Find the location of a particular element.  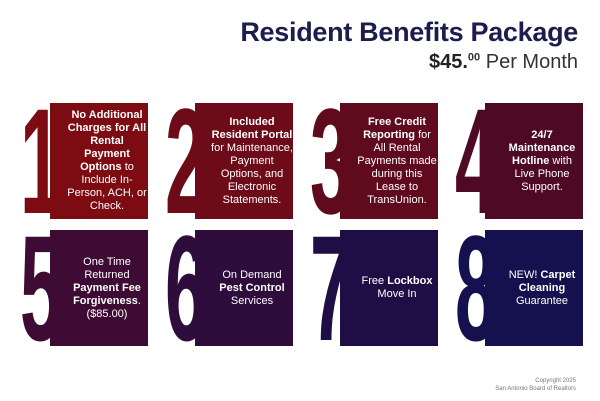

price-cents: 00 is located at coordinates (474, 57).